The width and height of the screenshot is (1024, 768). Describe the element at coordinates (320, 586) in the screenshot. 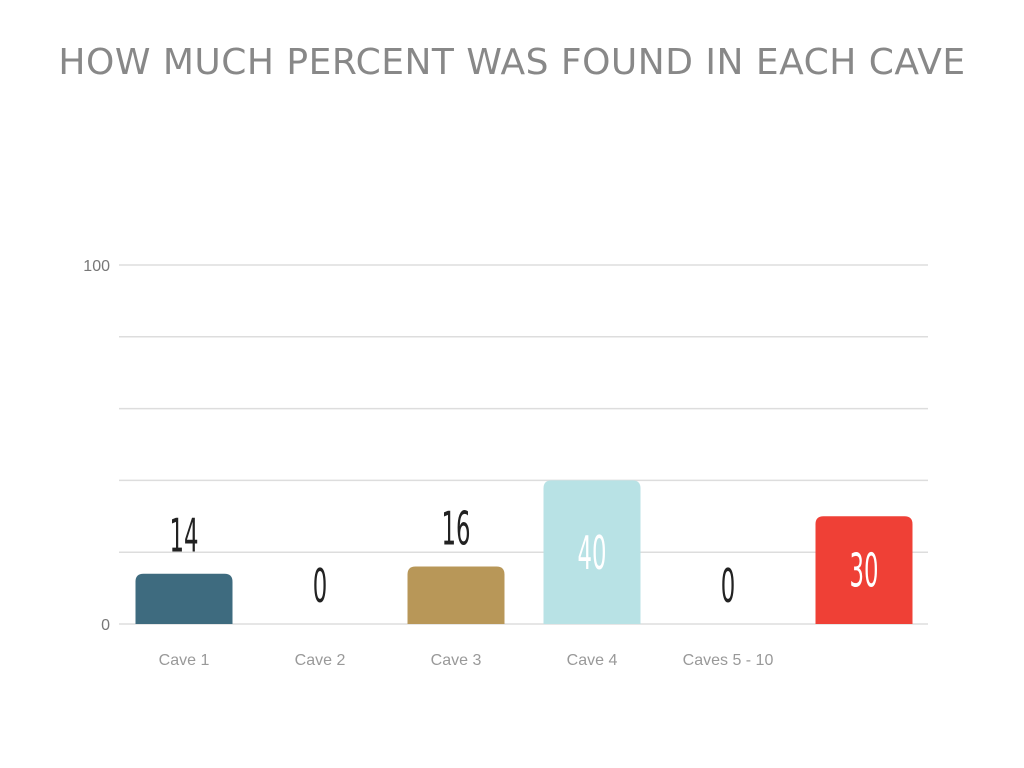

I see `value-label-1: 0` at that location.